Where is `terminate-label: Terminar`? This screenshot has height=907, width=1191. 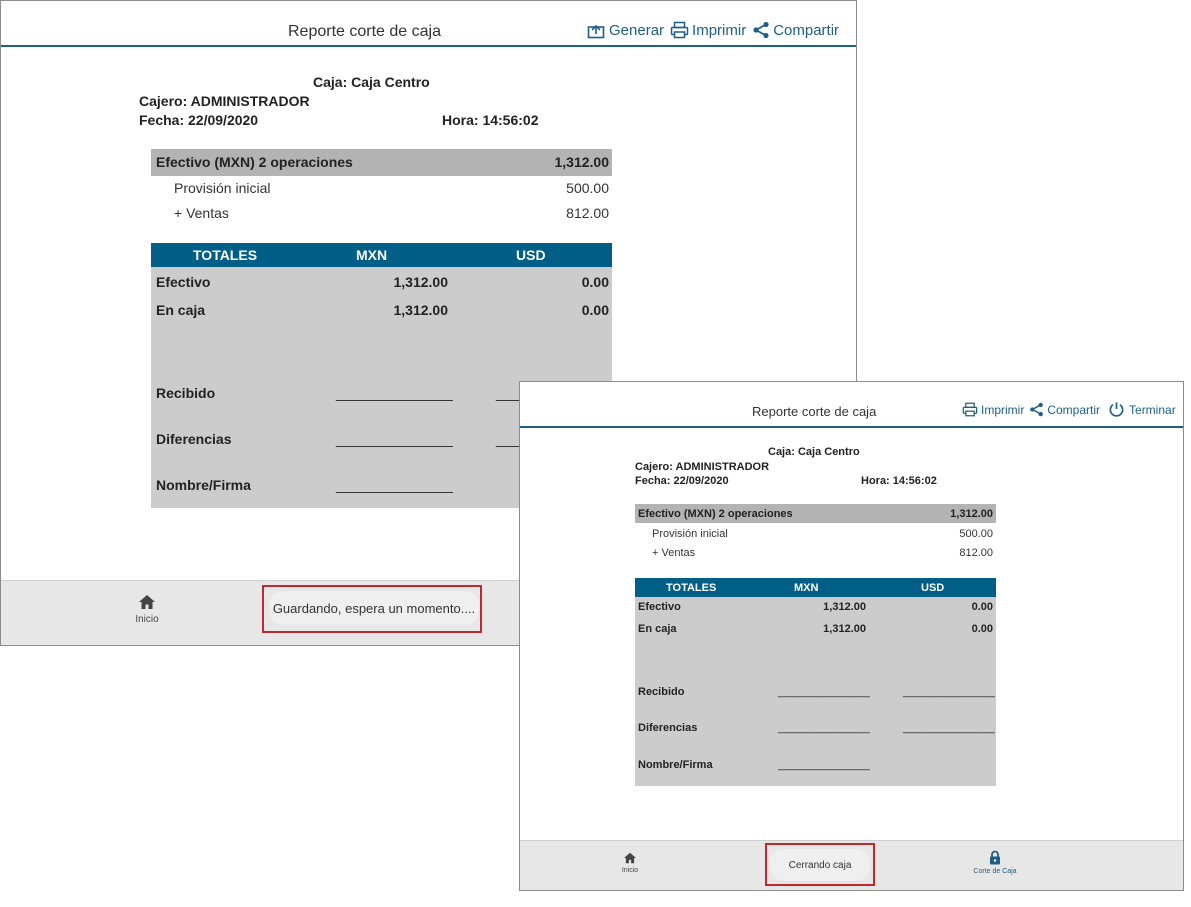 terminate-label: Terminar is located at coordinates (1152, 409).